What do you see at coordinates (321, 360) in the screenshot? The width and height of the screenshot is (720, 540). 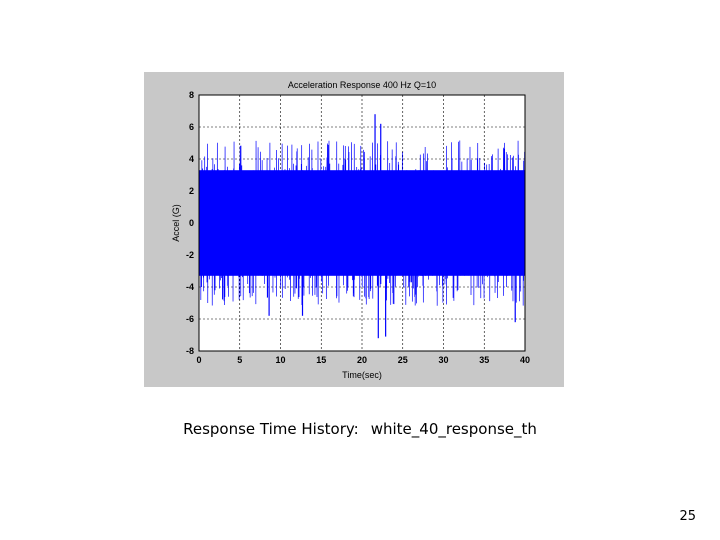 I see `x-tick-label: 15` at bounding box center [321, 360].